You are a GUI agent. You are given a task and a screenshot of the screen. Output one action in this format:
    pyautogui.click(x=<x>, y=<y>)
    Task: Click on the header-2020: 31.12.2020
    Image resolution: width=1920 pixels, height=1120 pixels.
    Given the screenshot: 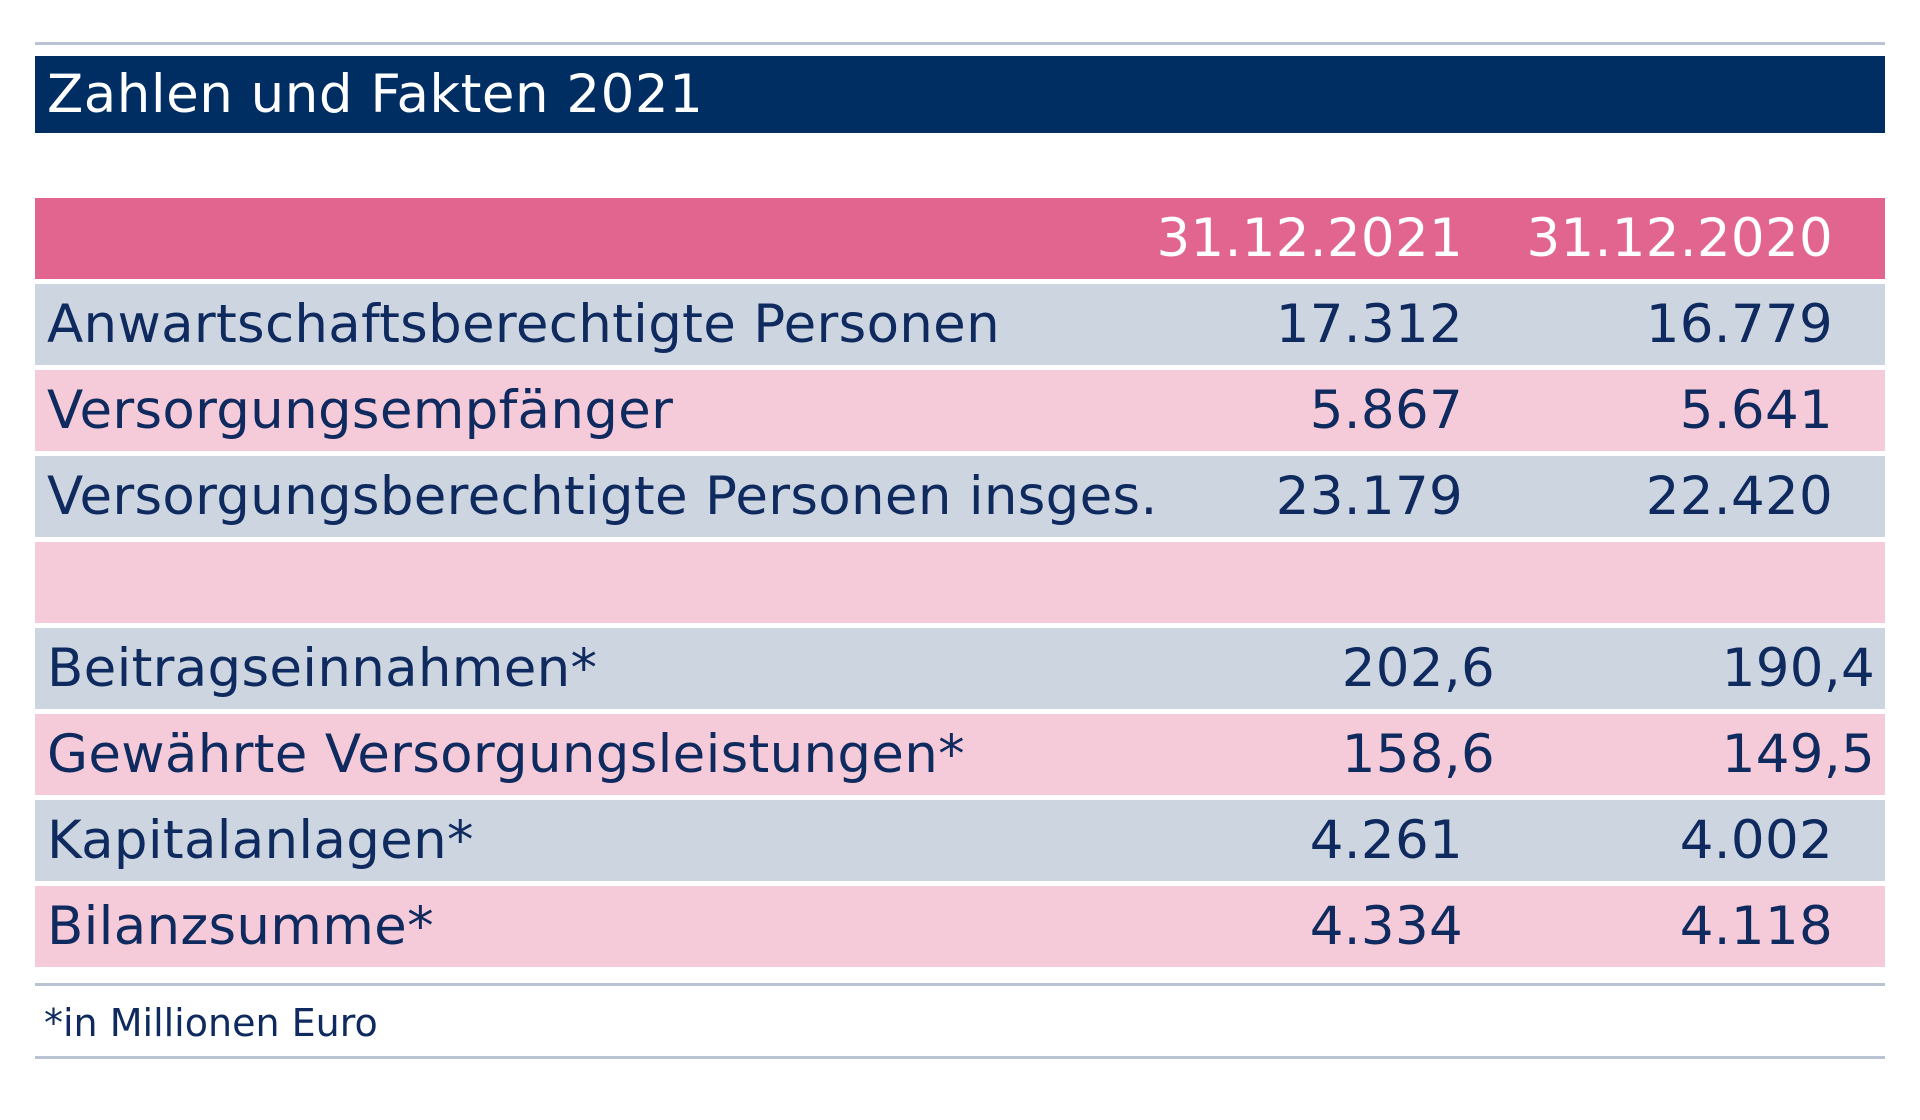 What is the action you would take?
    pyautogui.click(x=1679, y=238)
    